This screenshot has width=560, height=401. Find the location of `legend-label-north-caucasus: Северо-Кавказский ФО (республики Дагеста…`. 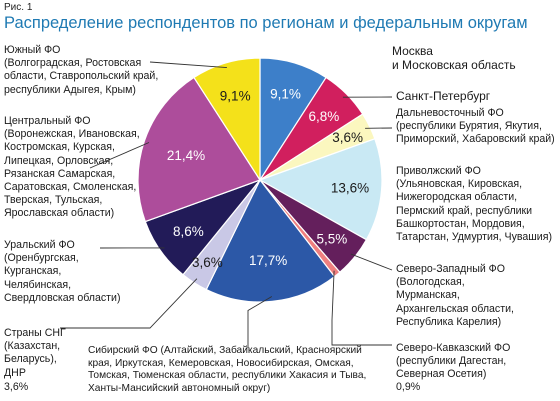

legend-label-north-caucasus: Северо-Кавказский ФО (республики Дагеста… is located at coordinates (453, 361).